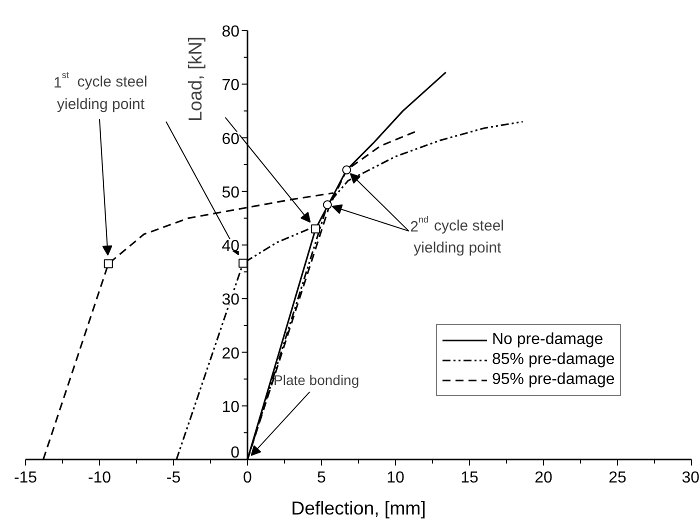 This screenshot has height=521, width=699. What do you see at coordinates (321, 478) in the screenshot?
I see `x-tick-label: 5` at bounding box center [321, 478].